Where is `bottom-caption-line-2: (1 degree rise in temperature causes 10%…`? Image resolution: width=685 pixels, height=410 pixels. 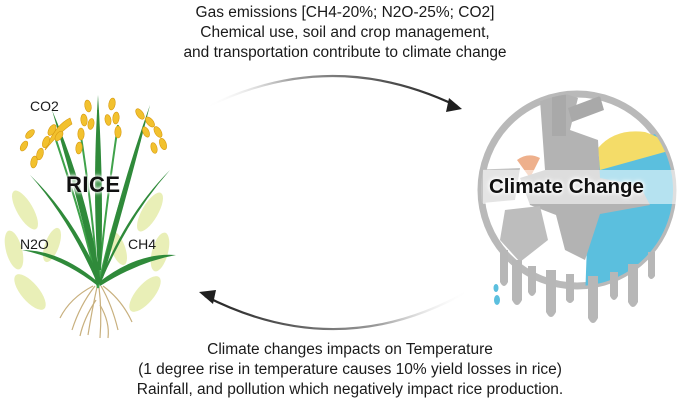
bottom-caption-line-2: (1 degree rise in temperature causes 10%… is located at coordinates (350, 369).